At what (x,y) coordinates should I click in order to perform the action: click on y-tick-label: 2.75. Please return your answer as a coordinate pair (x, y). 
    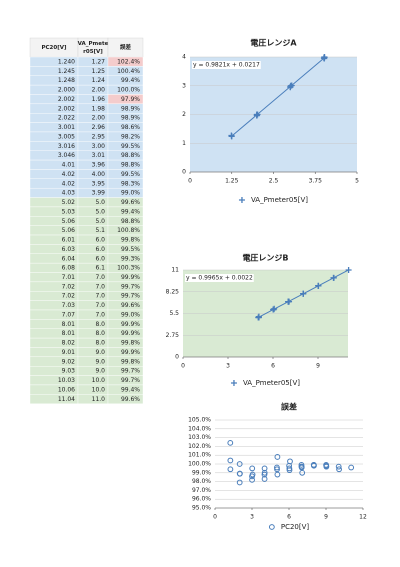
    Looking at the image, I should click on (173, 335).